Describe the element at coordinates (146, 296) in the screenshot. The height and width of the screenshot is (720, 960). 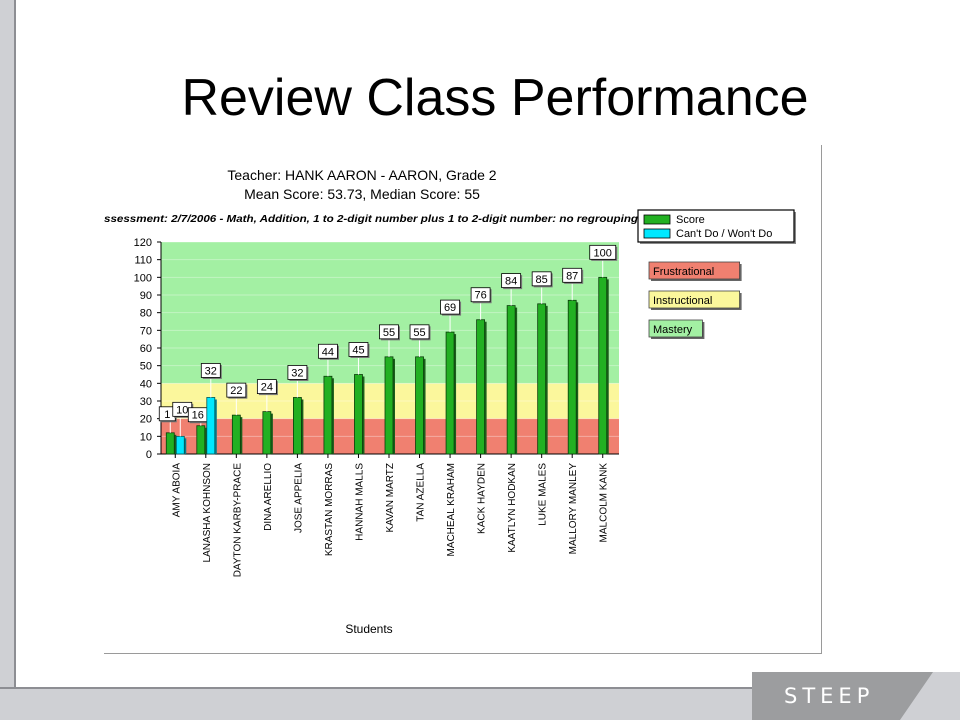
I see `y-tick-label: 90` at that location.